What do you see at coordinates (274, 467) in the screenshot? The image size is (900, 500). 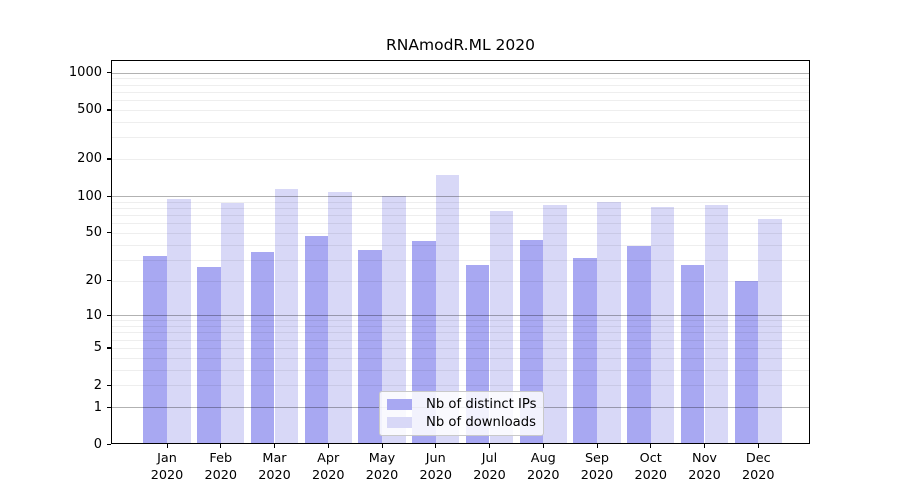 I see `x-tick-label: Mar 2020` at bounding box center [274, 467].